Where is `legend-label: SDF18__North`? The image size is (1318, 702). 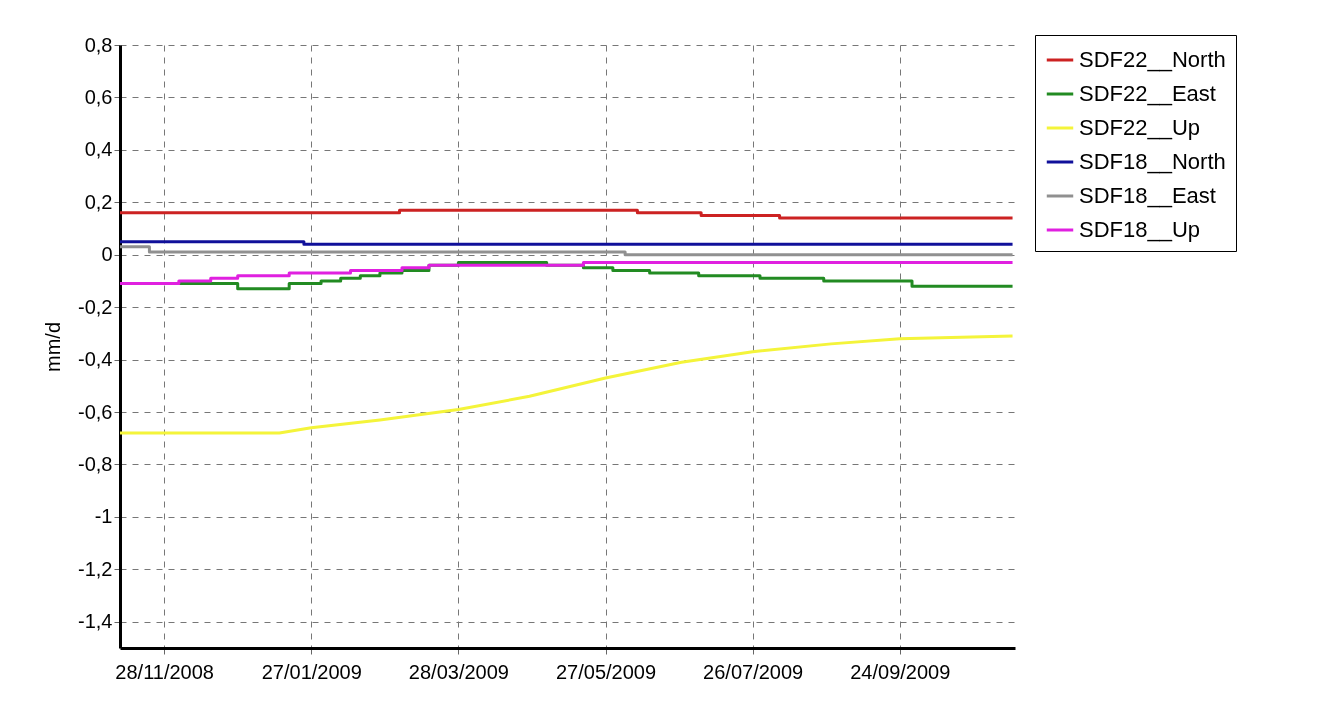
legend-label: SDF18__North is located at coordinates (1152, 161).